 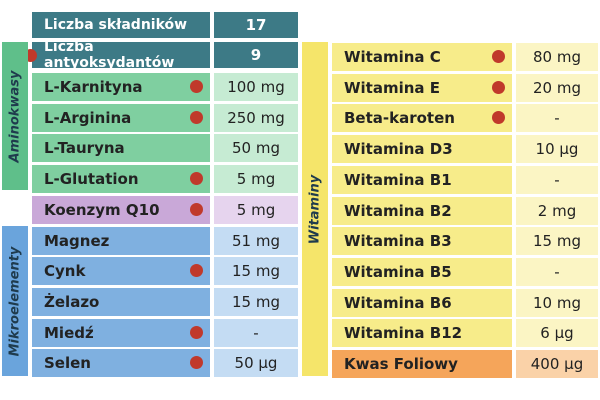 What do you see at coordinates (121, 271) in the screenshot?
I see `ingredient-name: Cynk` at bounding box center [121, 271].